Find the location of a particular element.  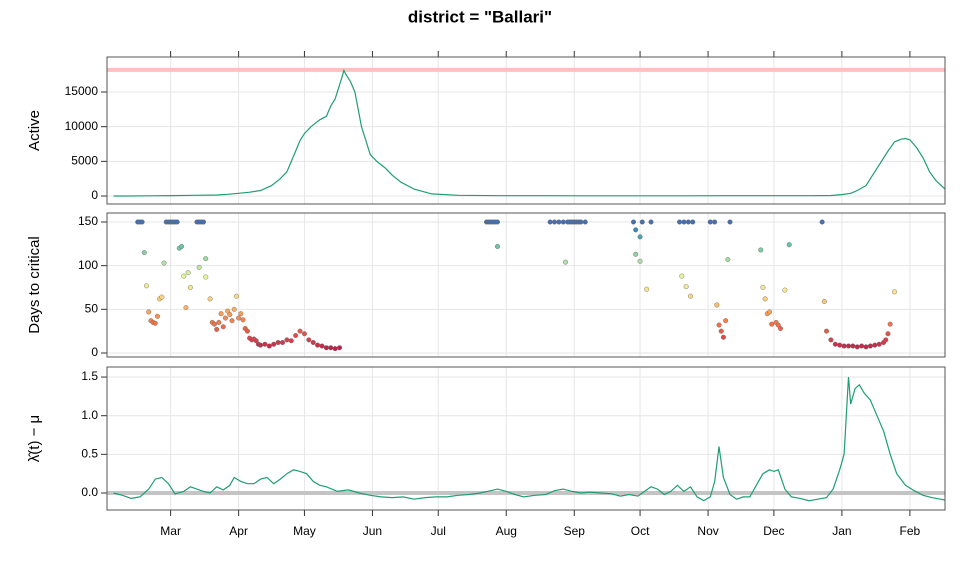

y-axis-label: λ̂(t) − μ is located at coordinates (34, 438).